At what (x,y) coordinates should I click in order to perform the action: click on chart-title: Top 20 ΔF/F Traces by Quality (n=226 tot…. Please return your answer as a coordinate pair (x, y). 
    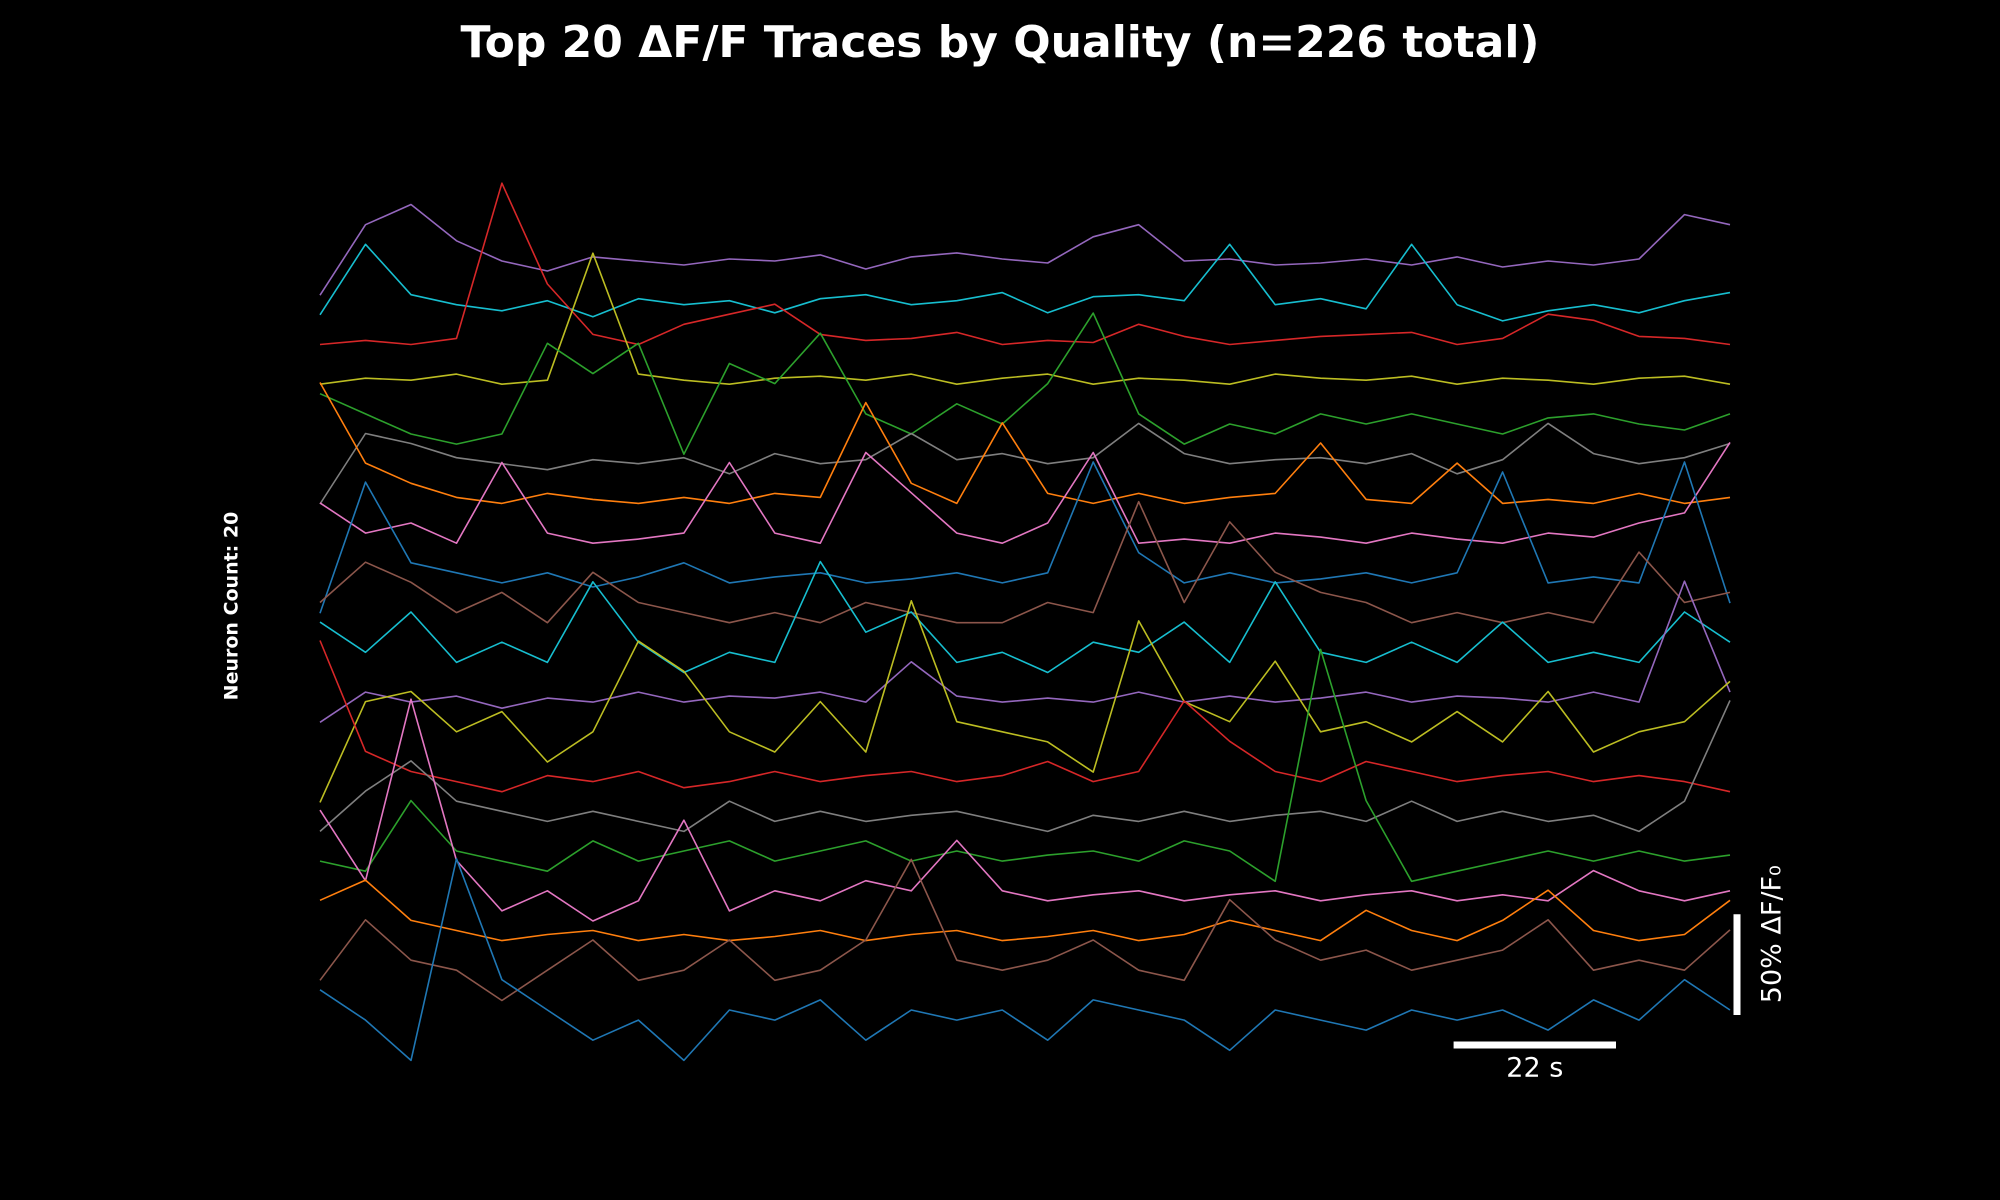
    Looking at the image, I should click on (999, 42).